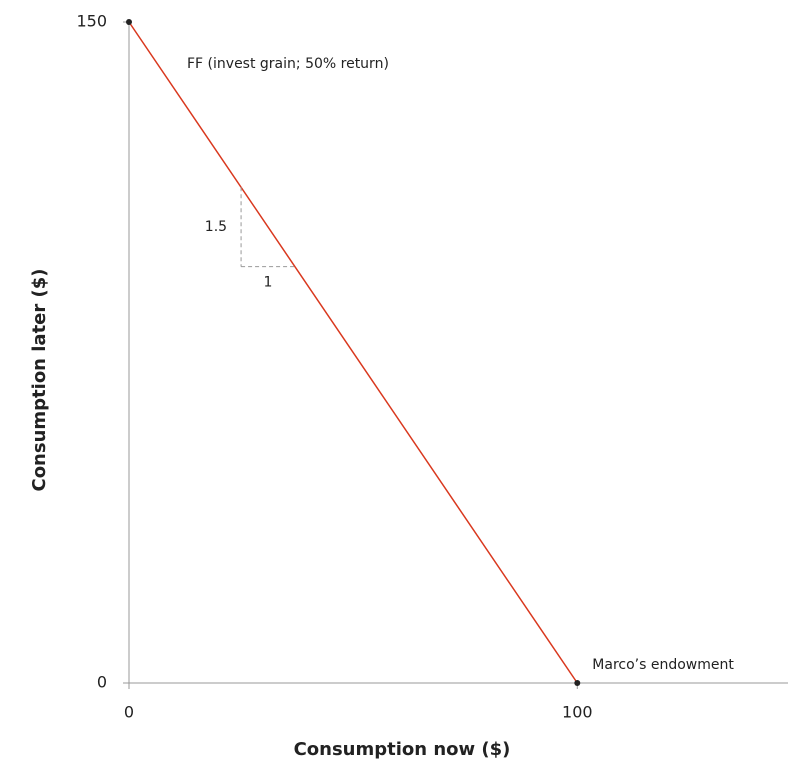  Describe the element at coordinates (216, 227) in the screenshot. I see `rise-label: 1.5` at that location.